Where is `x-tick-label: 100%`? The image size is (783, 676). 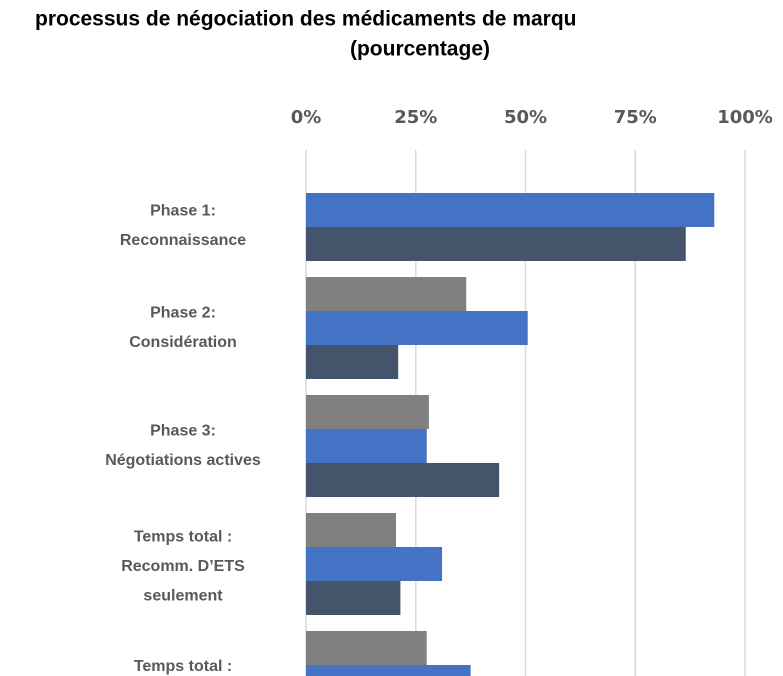
x-tick-label: 100% is located at coordinates (745, 117).